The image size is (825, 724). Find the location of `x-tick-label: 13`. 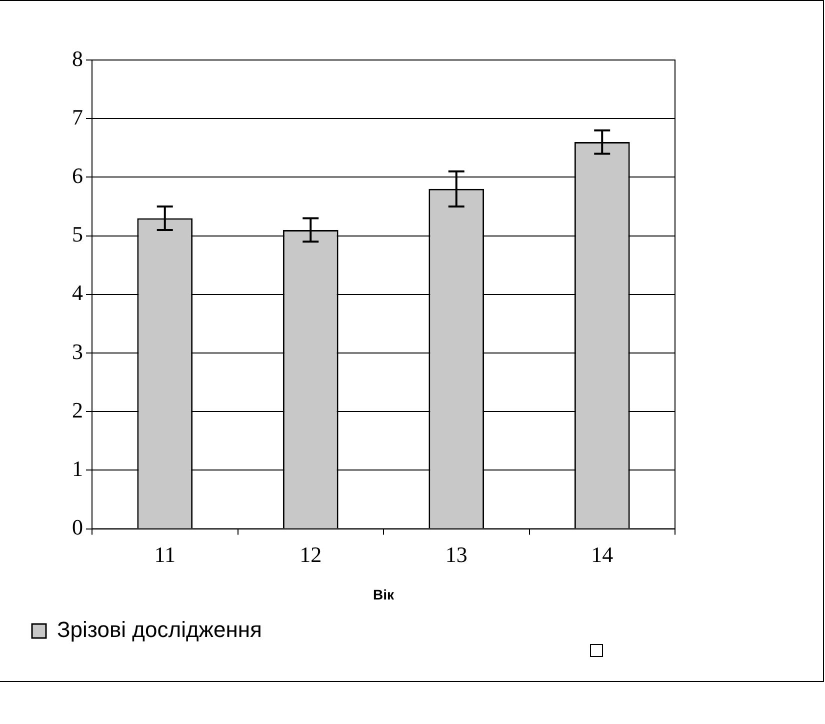

x-tick-label: 13 is located at coordinates (456, 554).